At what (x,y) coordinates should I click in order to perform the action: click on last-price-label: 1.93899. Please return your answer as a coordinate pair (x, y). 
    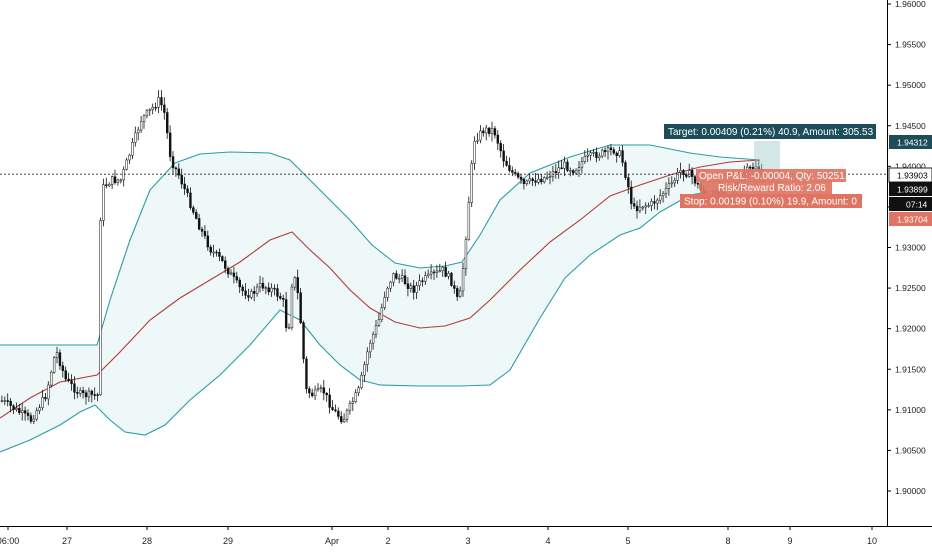
    Looking at the image, I should click on (910, 189).